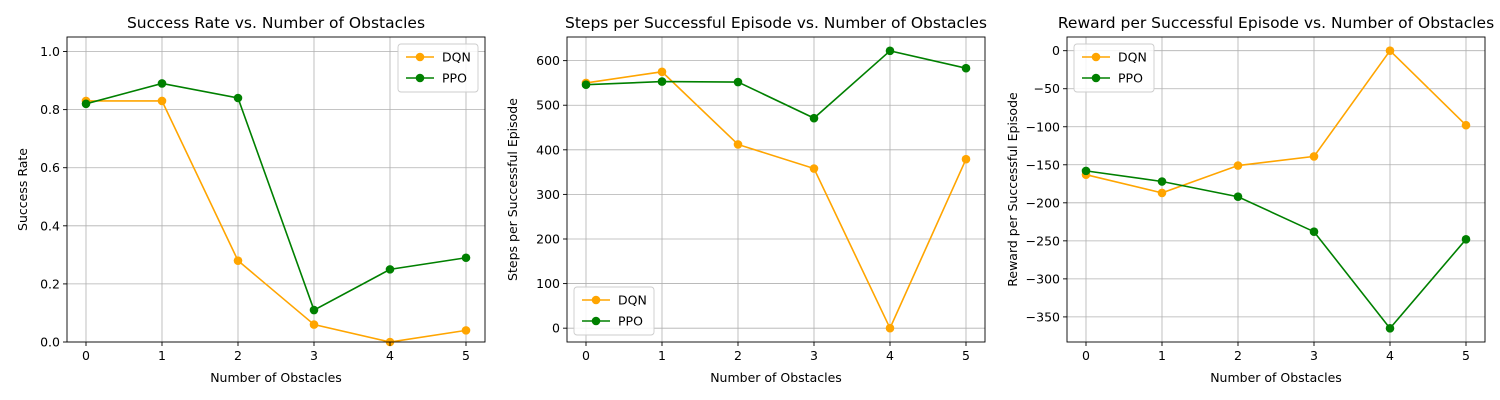 The width and height of the screenshot is (1500, 400). Describe the element at coordinates (1043, 240) in the screenshot. I see `y-tick-label: −250` at that location.